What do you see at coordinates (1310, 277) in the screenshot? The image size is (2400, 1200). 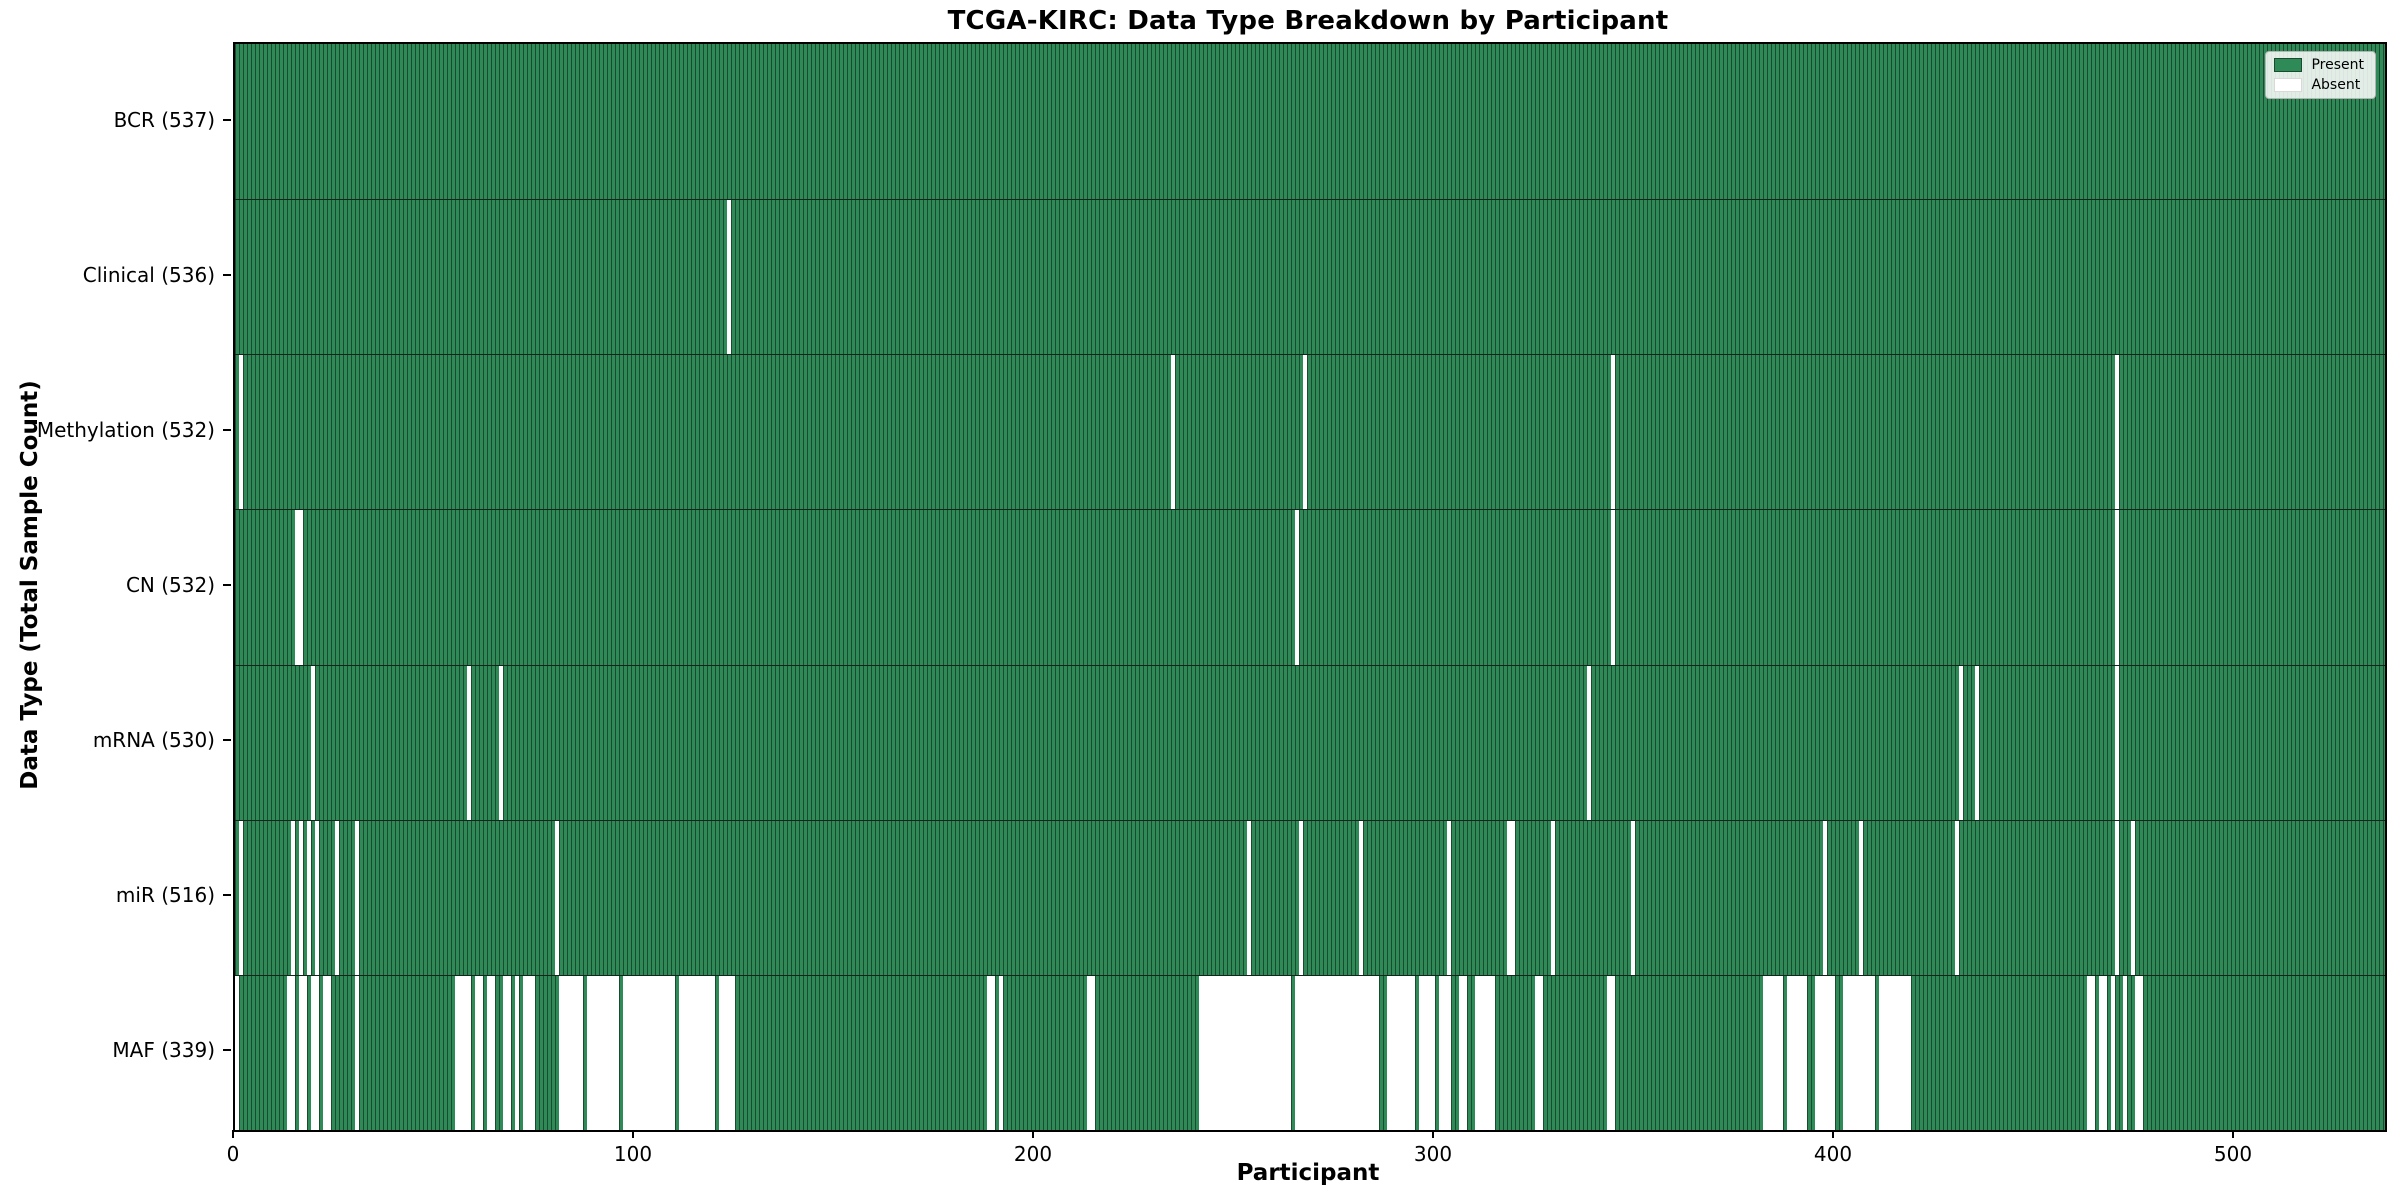 I see `row-clinical` at bounding box center [1310, 277].